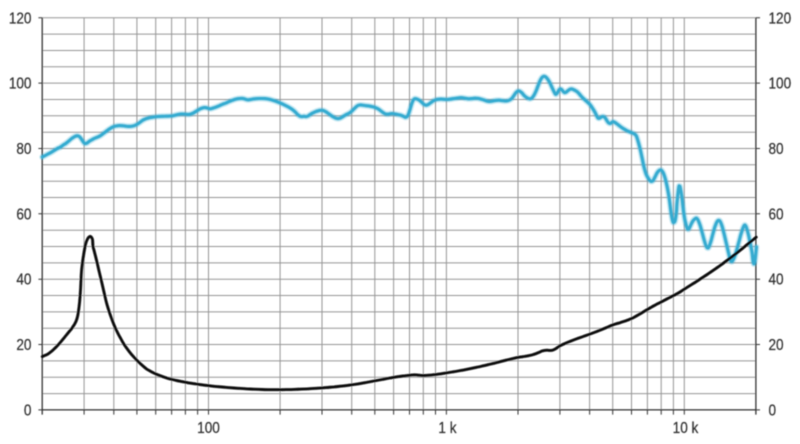 This screenshot has width=800, height=444. Describe the element at coordinates (447, 428) in the screenshot. I see `svg-text: 1 k` at that location.